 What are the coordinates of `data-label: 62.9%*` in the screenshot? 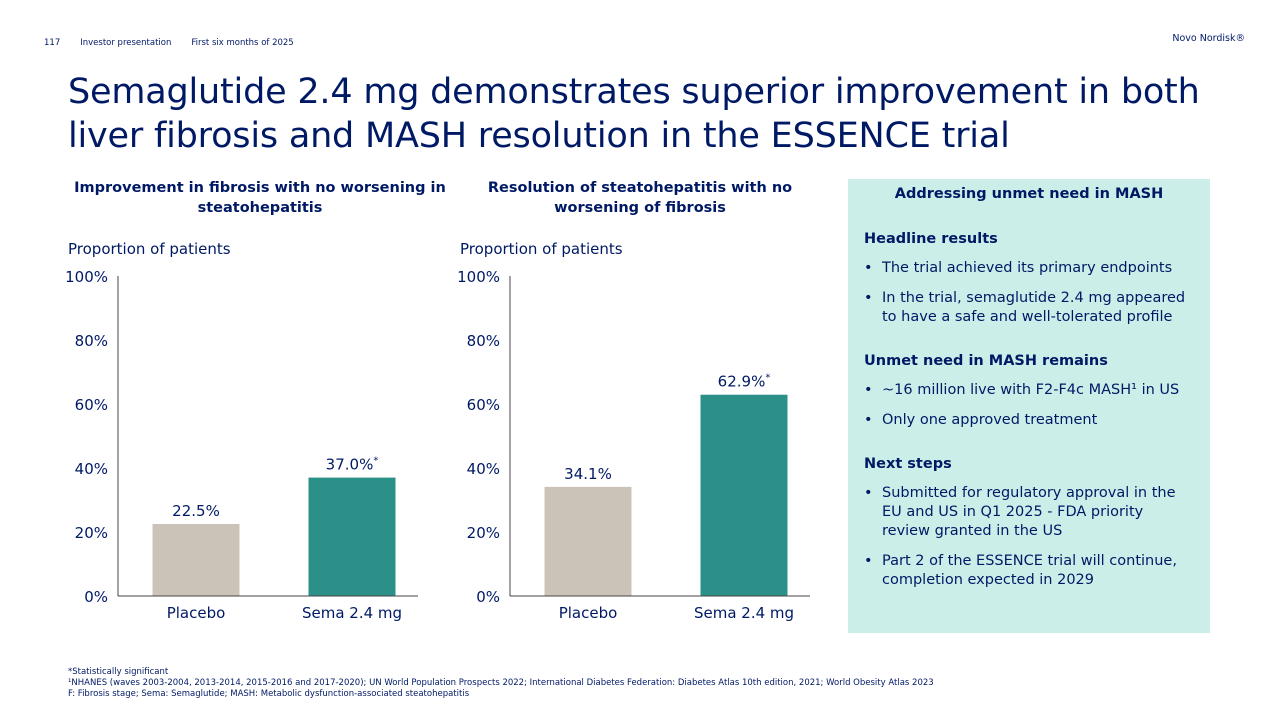 It's located at (744, 382).